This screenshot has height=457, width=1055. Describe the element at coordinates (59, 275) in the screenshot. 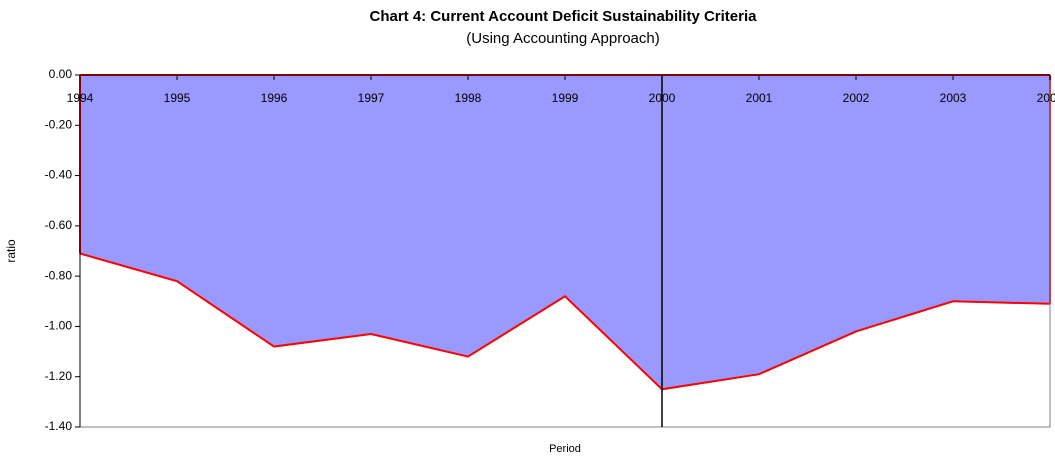

I see `y-tick-label: -0.80` at that location.